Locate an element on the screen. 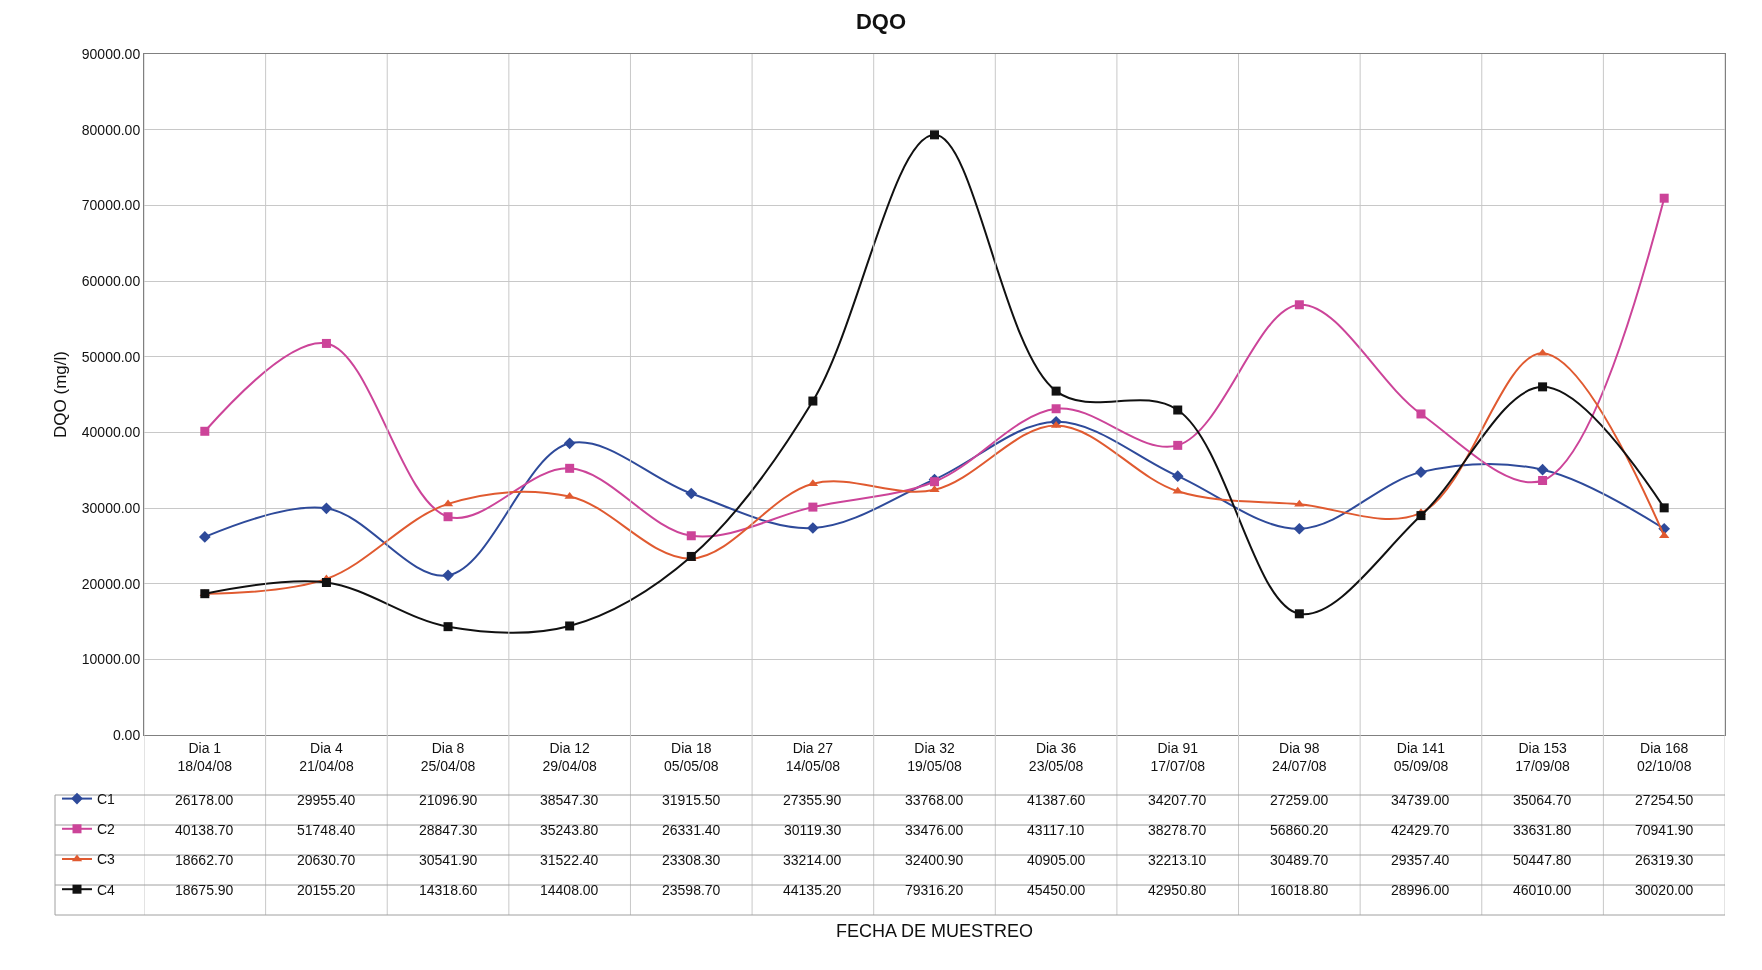 This screenshot has width=1762, height=970. data-label: 23308.30 is located at coordinates (691, 860).